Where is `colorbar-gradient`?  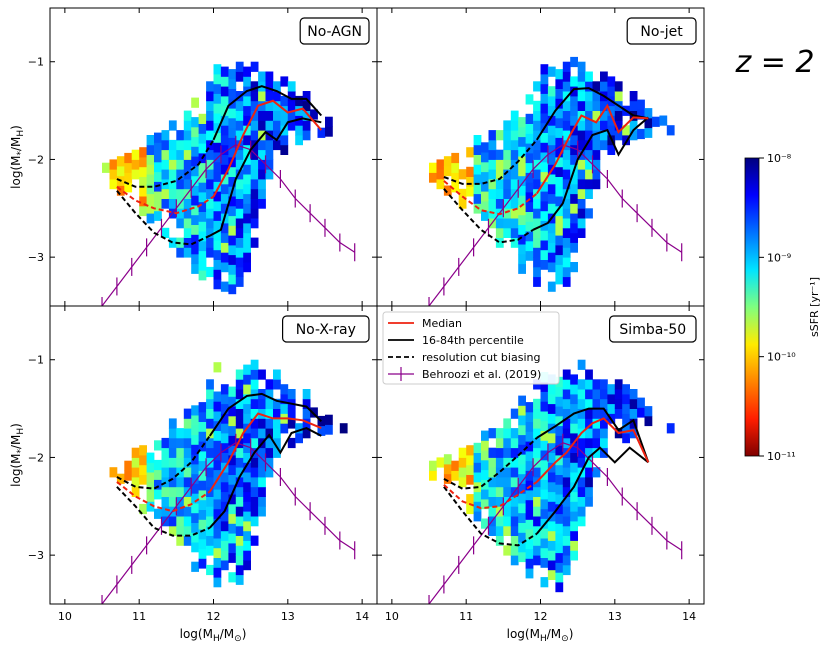 colorbar-gradient is located at coordinates (752, 307).